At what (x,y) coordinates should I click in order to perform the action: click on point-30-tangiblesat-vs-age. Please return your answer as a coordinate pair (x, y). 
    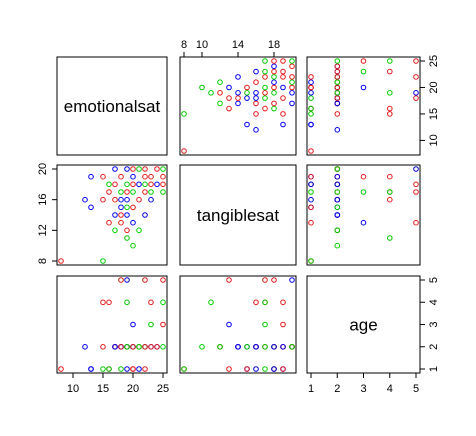
    Looking at the image, I should click on (363, 222).